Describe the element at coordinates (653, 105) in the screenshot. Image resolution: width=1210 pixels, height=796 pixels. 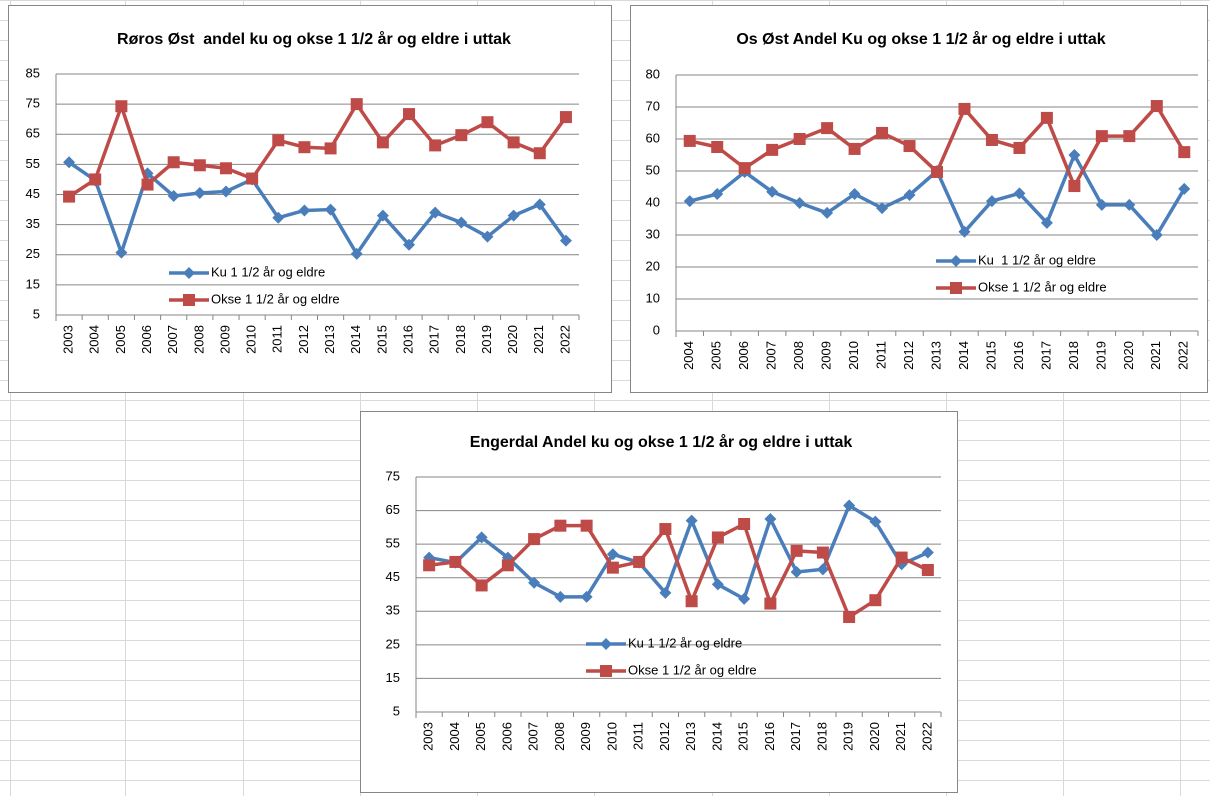
I see `y-tick-label: 70` at that location.